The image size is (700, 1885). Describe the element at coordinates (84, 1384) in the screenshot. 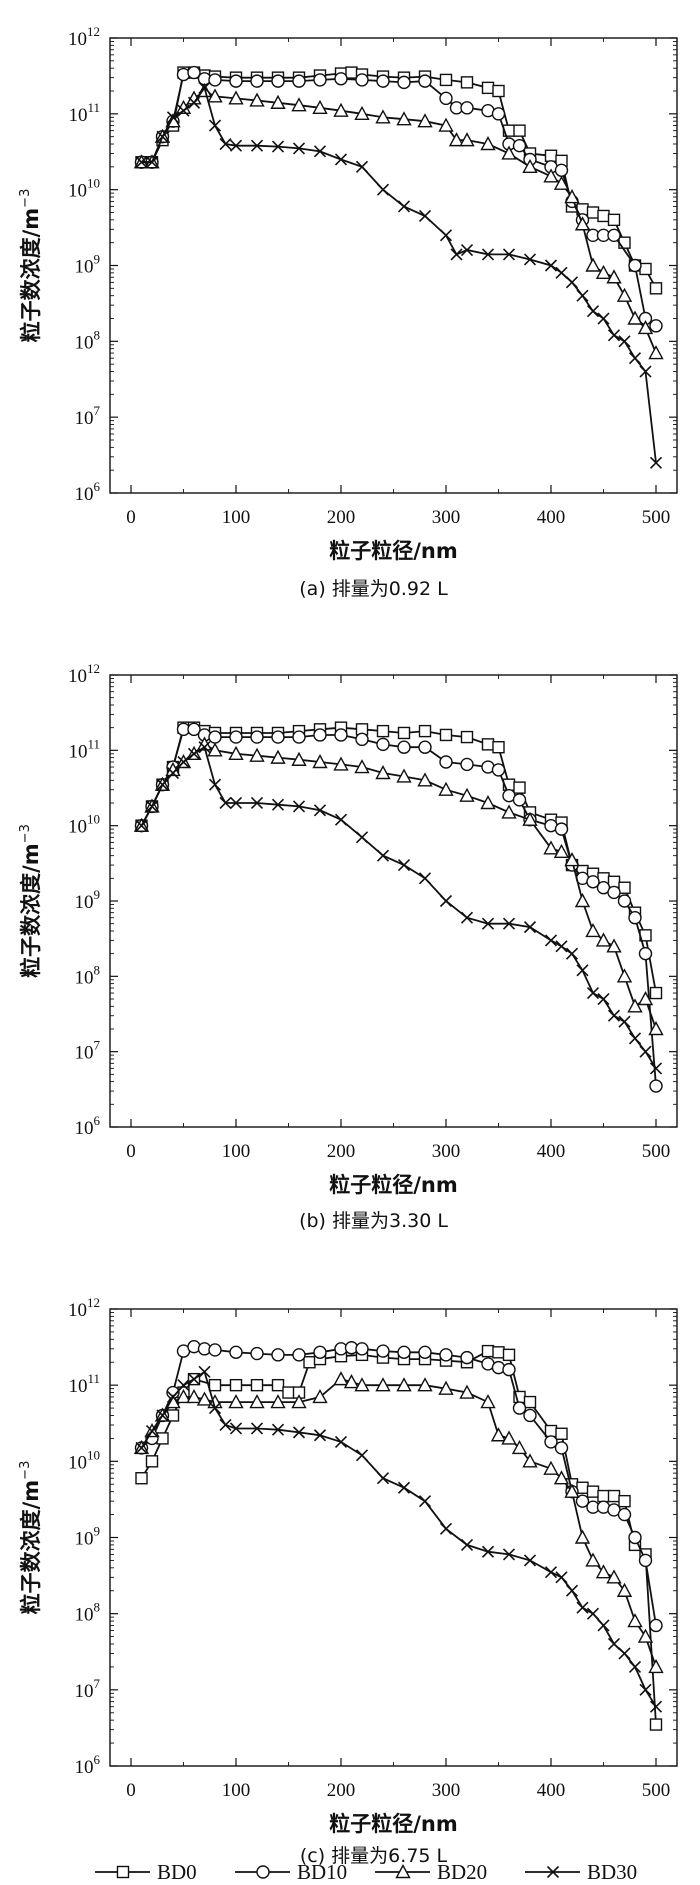

I see `y-tick-label: 10¹¹` at that location.